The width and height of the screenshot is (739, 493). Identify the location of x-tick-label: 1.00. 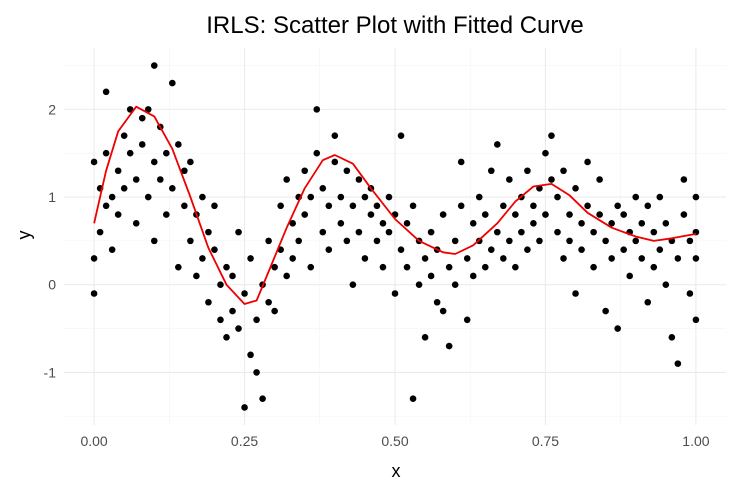
(695, 441).